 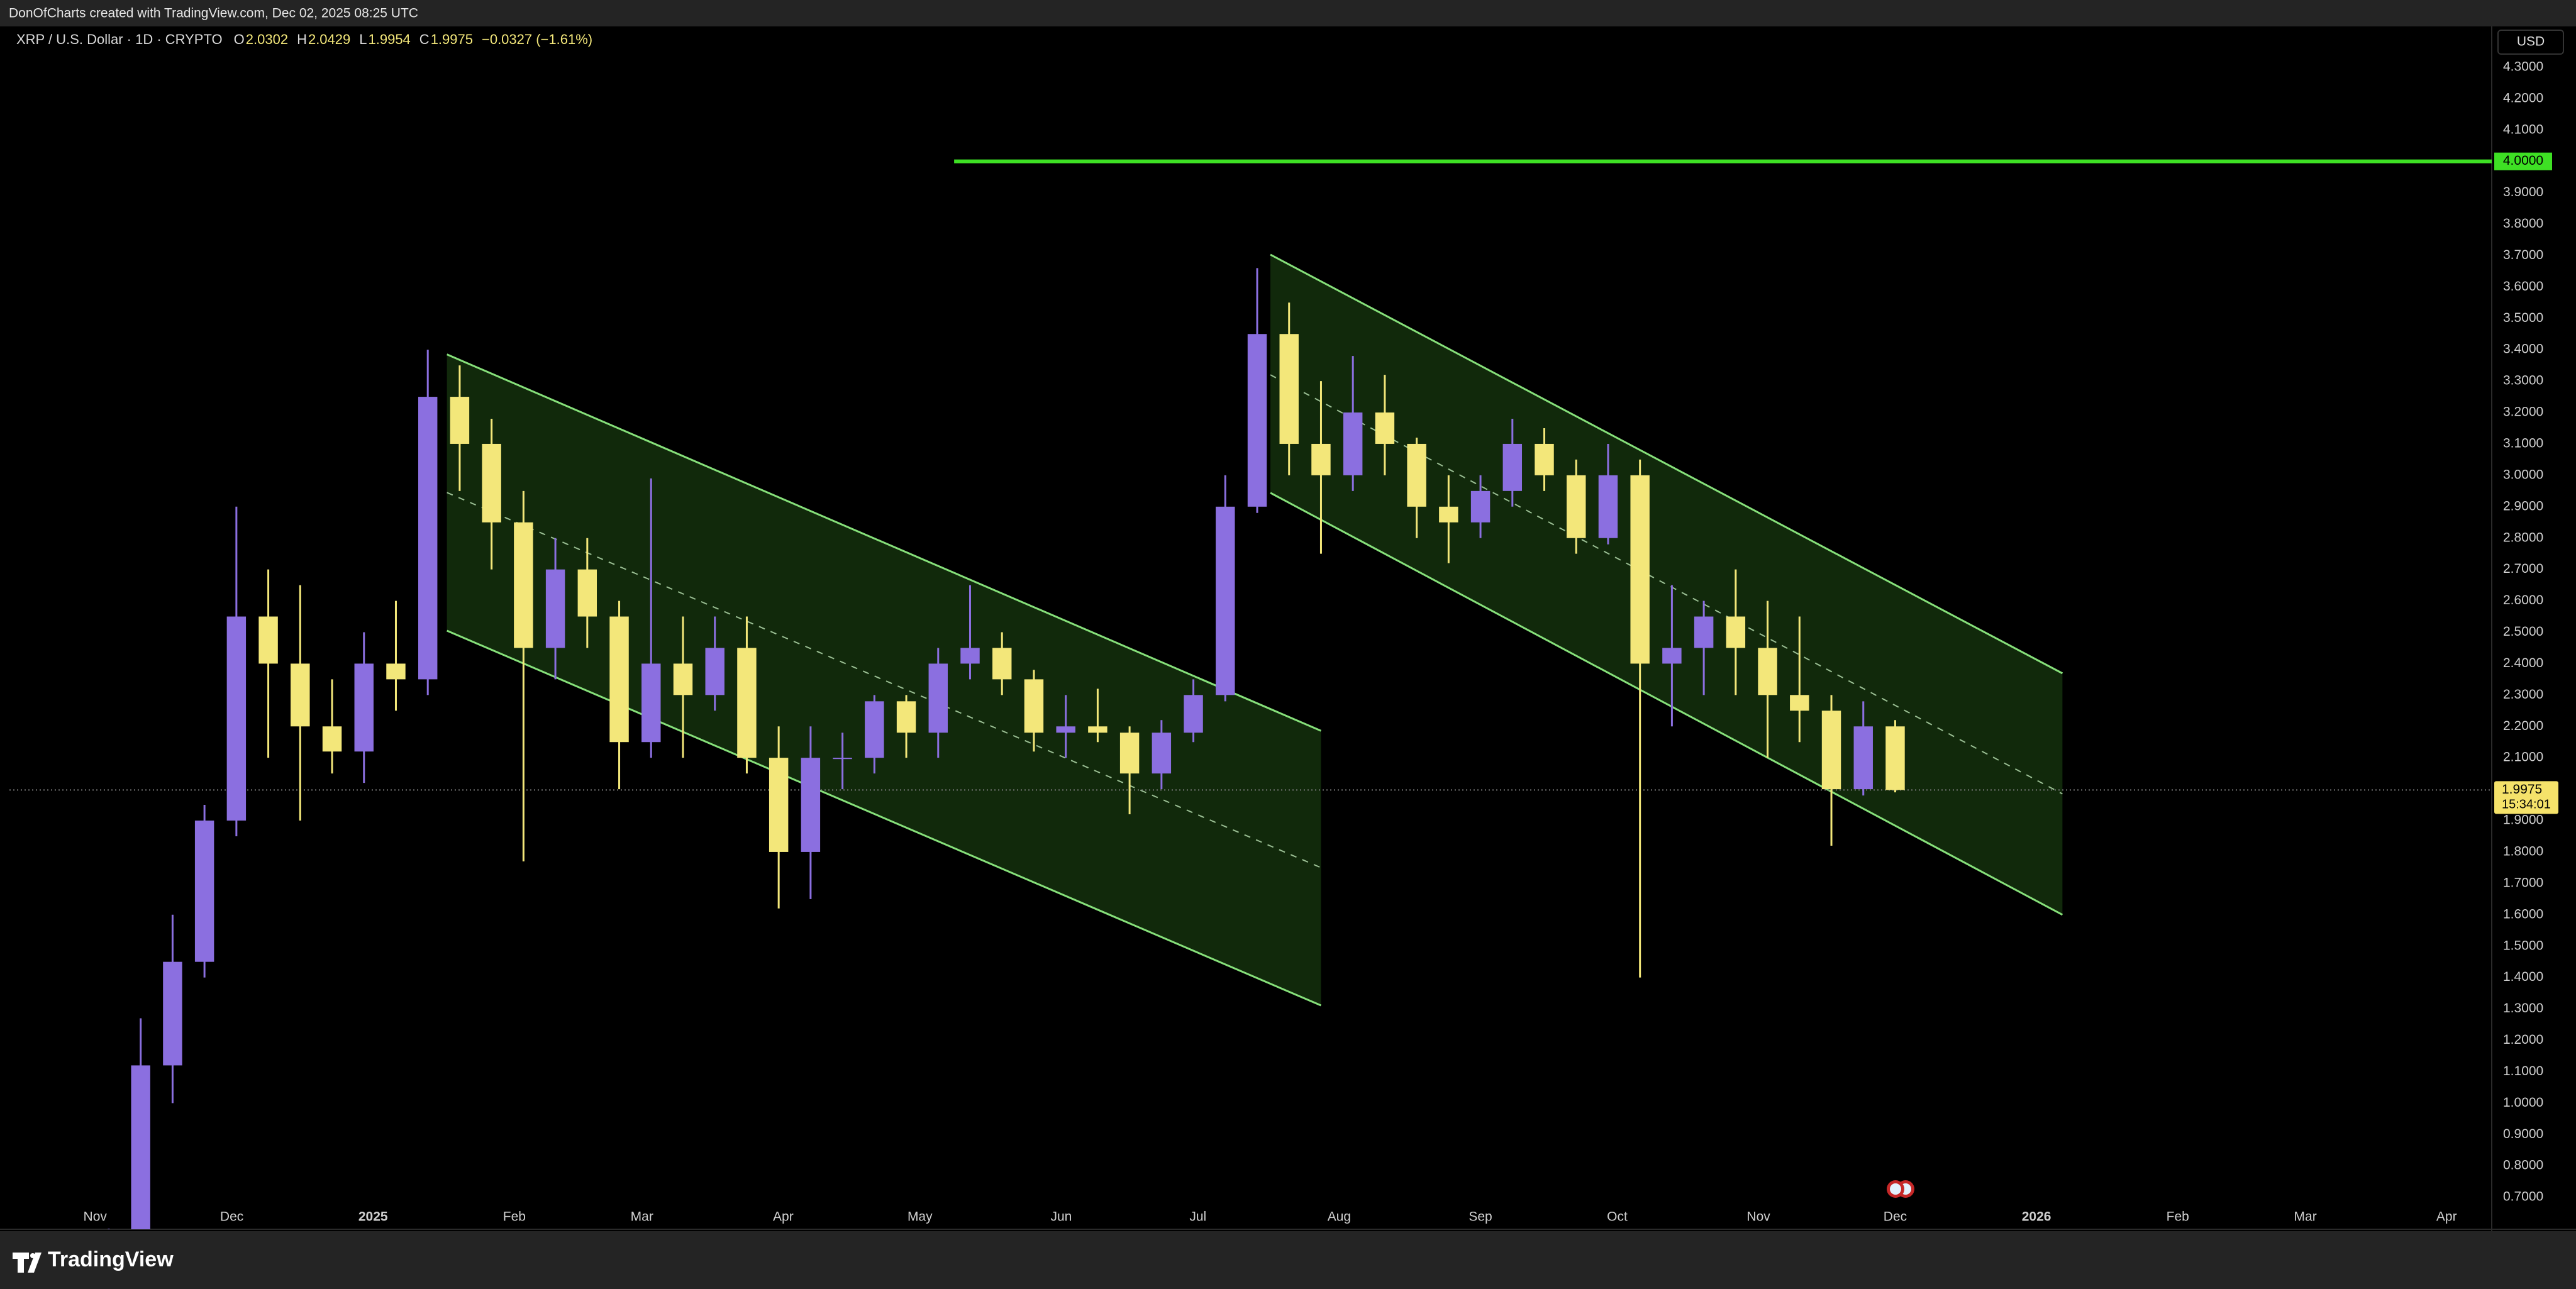 I want to click on logo, so click(x=27, y=1263).